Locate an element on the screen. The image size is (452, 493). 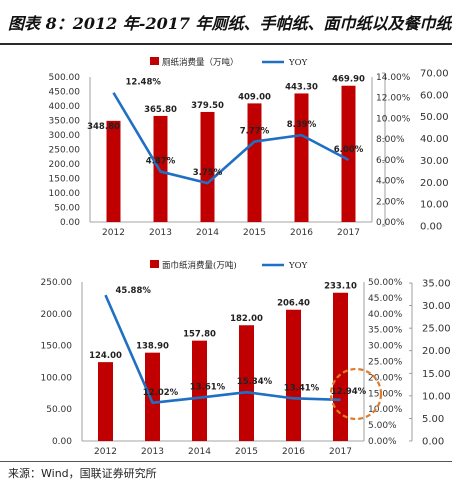
right-tick-label: 35.00% is located at coordinates (385, 331).